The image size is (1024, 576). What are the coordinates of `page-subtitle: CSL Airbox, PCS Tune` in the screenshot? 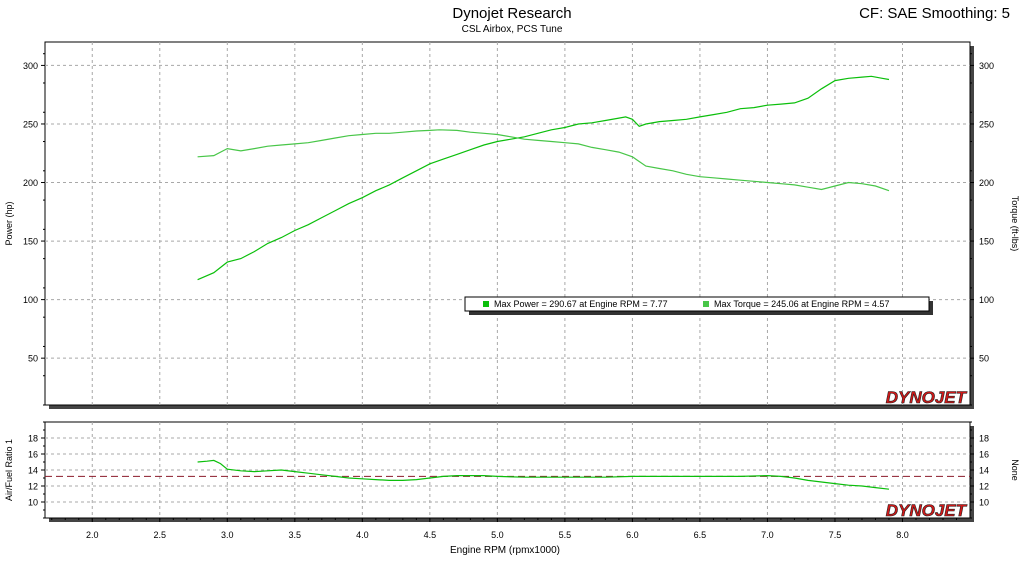 It's located at (512, 29).